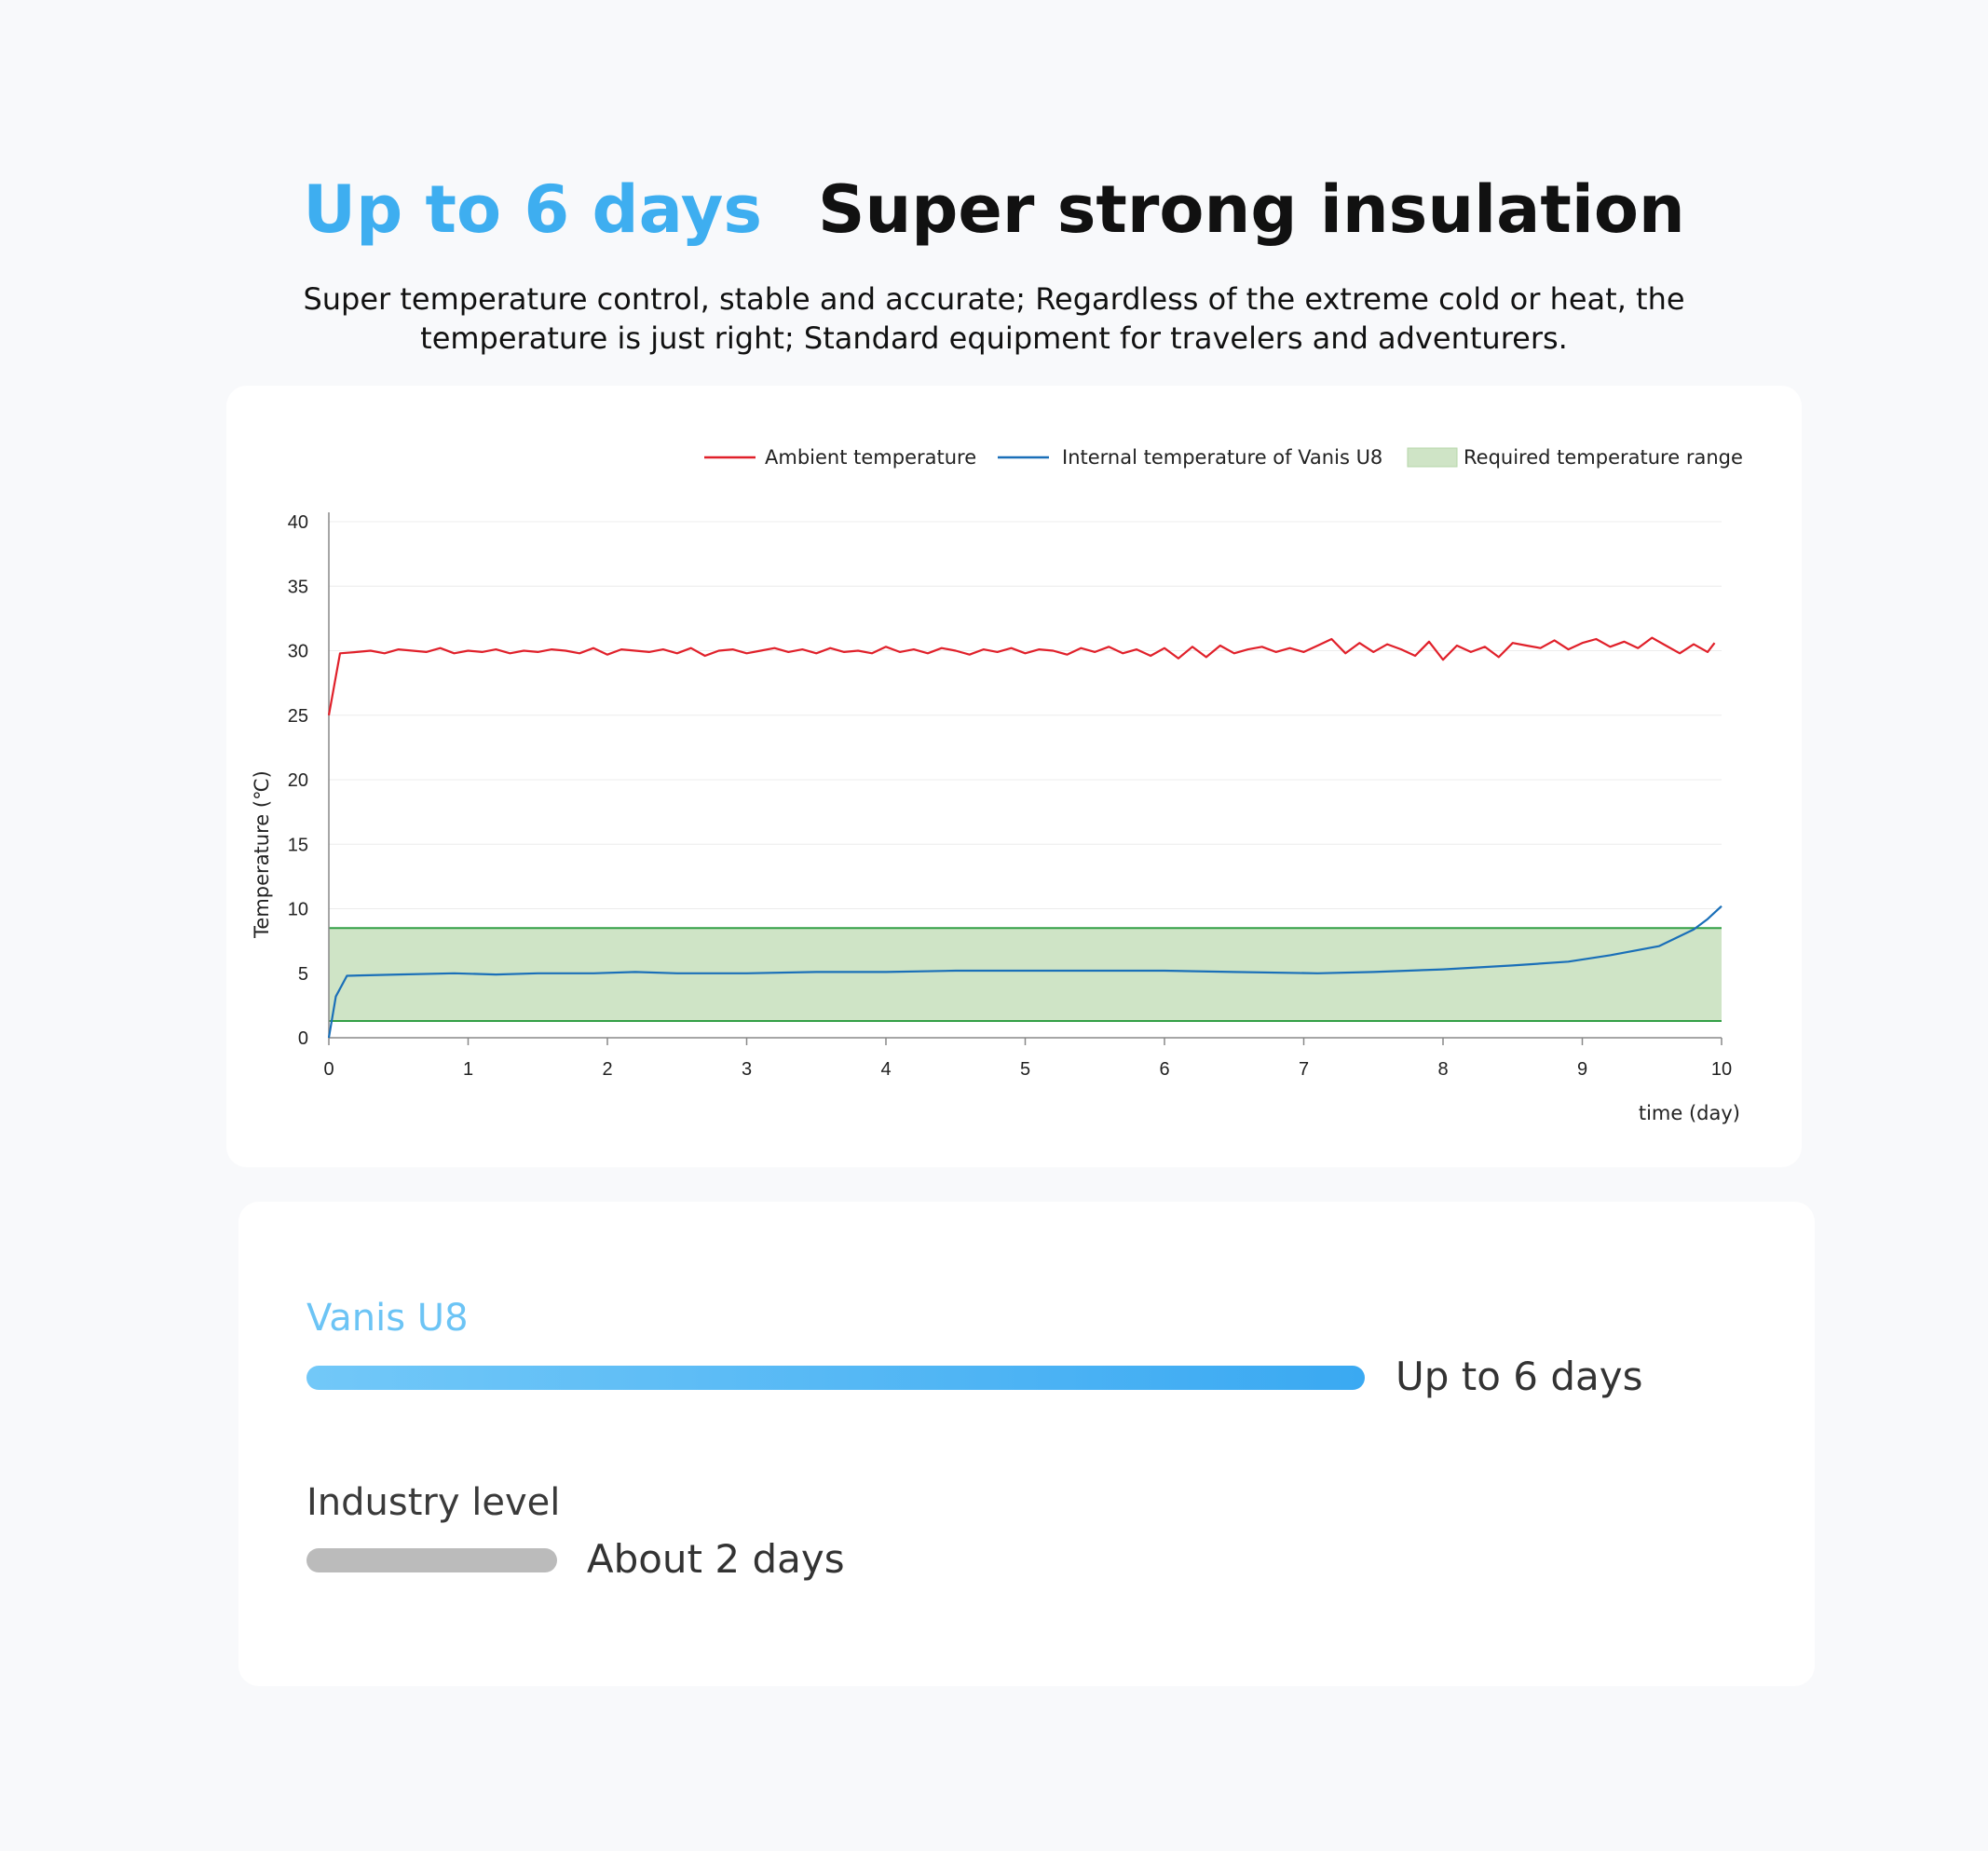  I want to click on y-tick-label: 30, so click(298, 652).